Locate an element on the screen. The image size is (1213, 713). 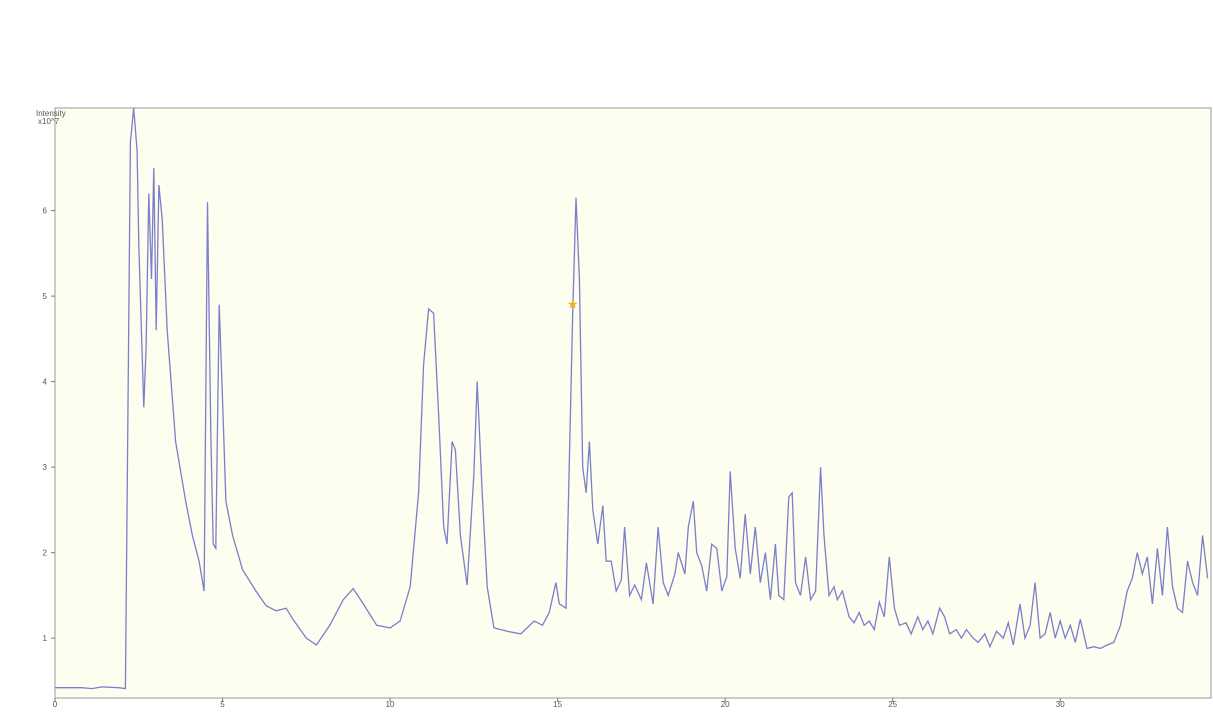
y-axis-title-scale: x10^7 is located at coordinates (49, 121).